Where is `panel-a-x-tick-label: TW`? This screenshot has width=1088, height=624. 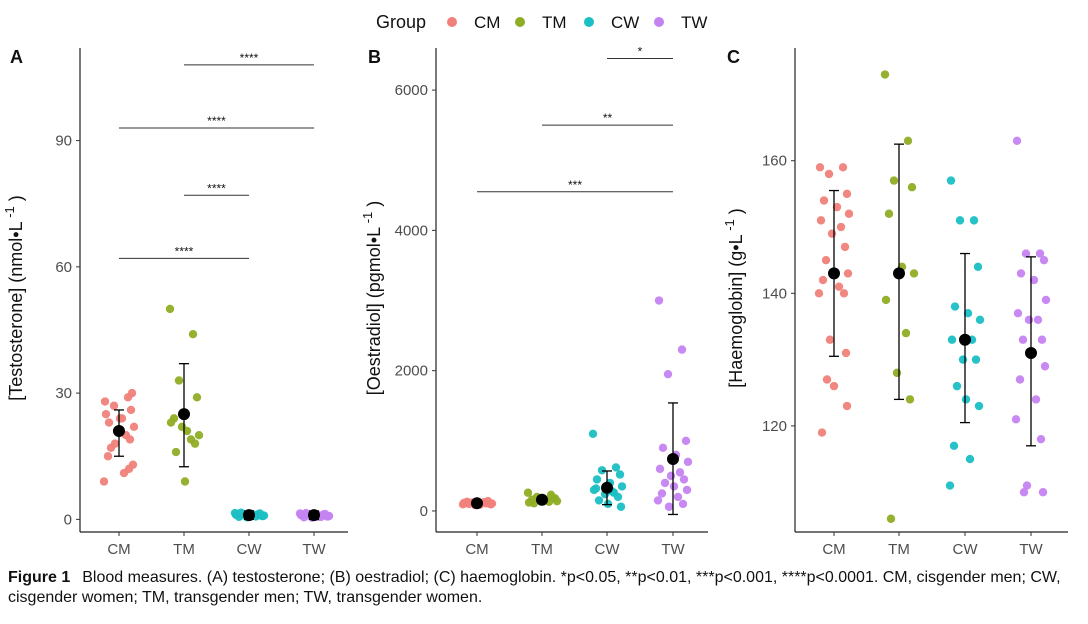 panel-a-x-tick-label: TW is located at coordinates (314, 549).